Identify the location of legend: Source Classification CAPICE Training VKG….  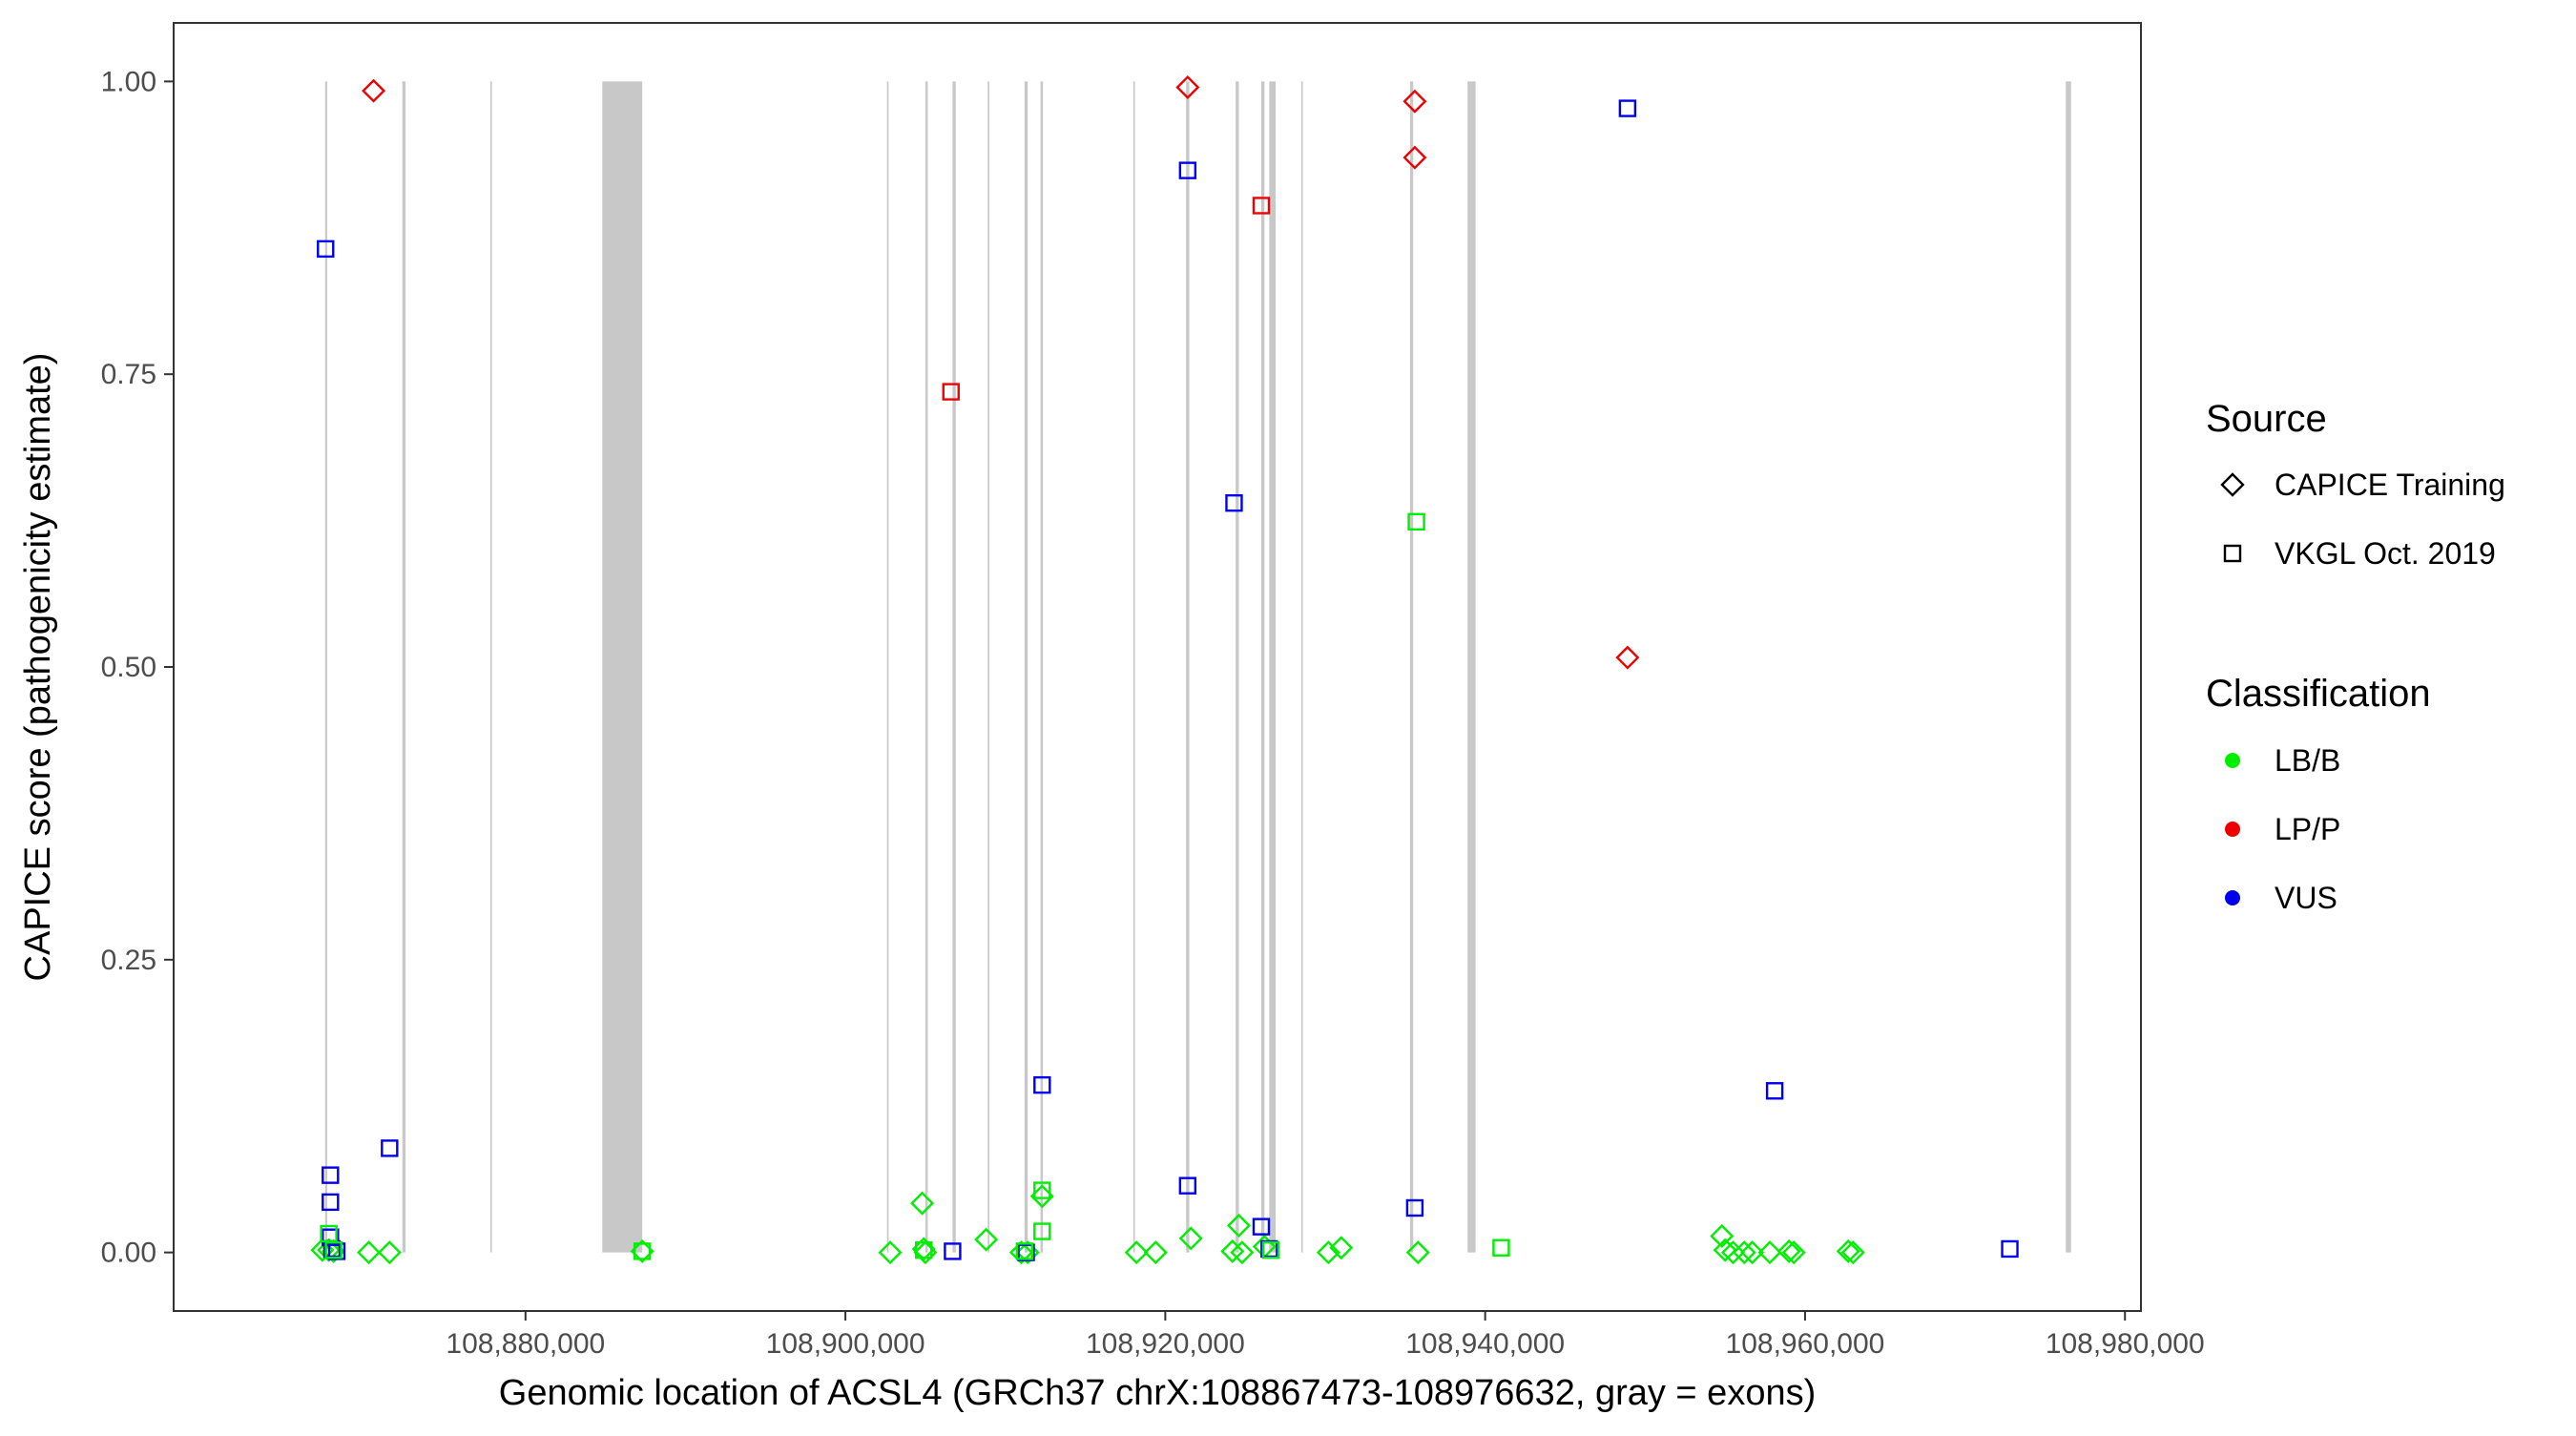
(2355, 656).